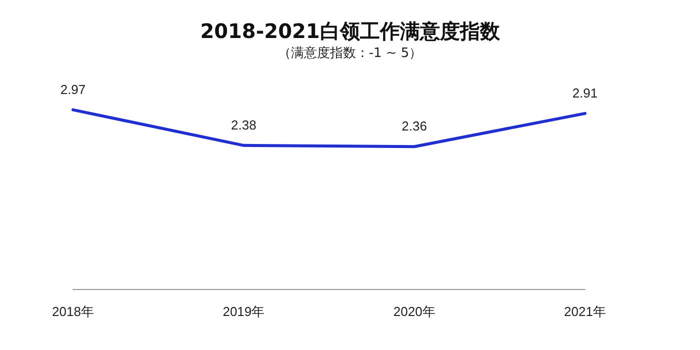  What do you see at coordinates (243, 311) in the screenshot?
I see `x-tick-label: 2019年` at bounding box center [243, 311].